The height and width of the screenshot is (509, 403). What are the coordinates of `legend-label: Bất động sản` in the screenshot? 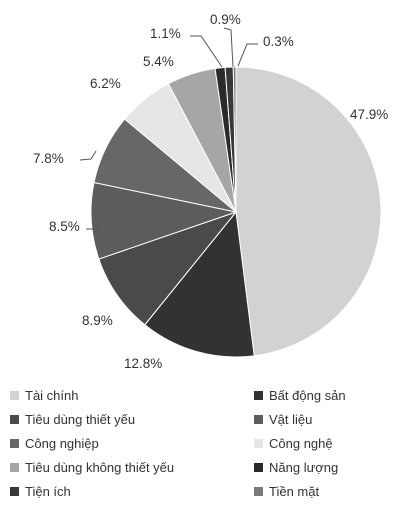 It's located at (307, 395).